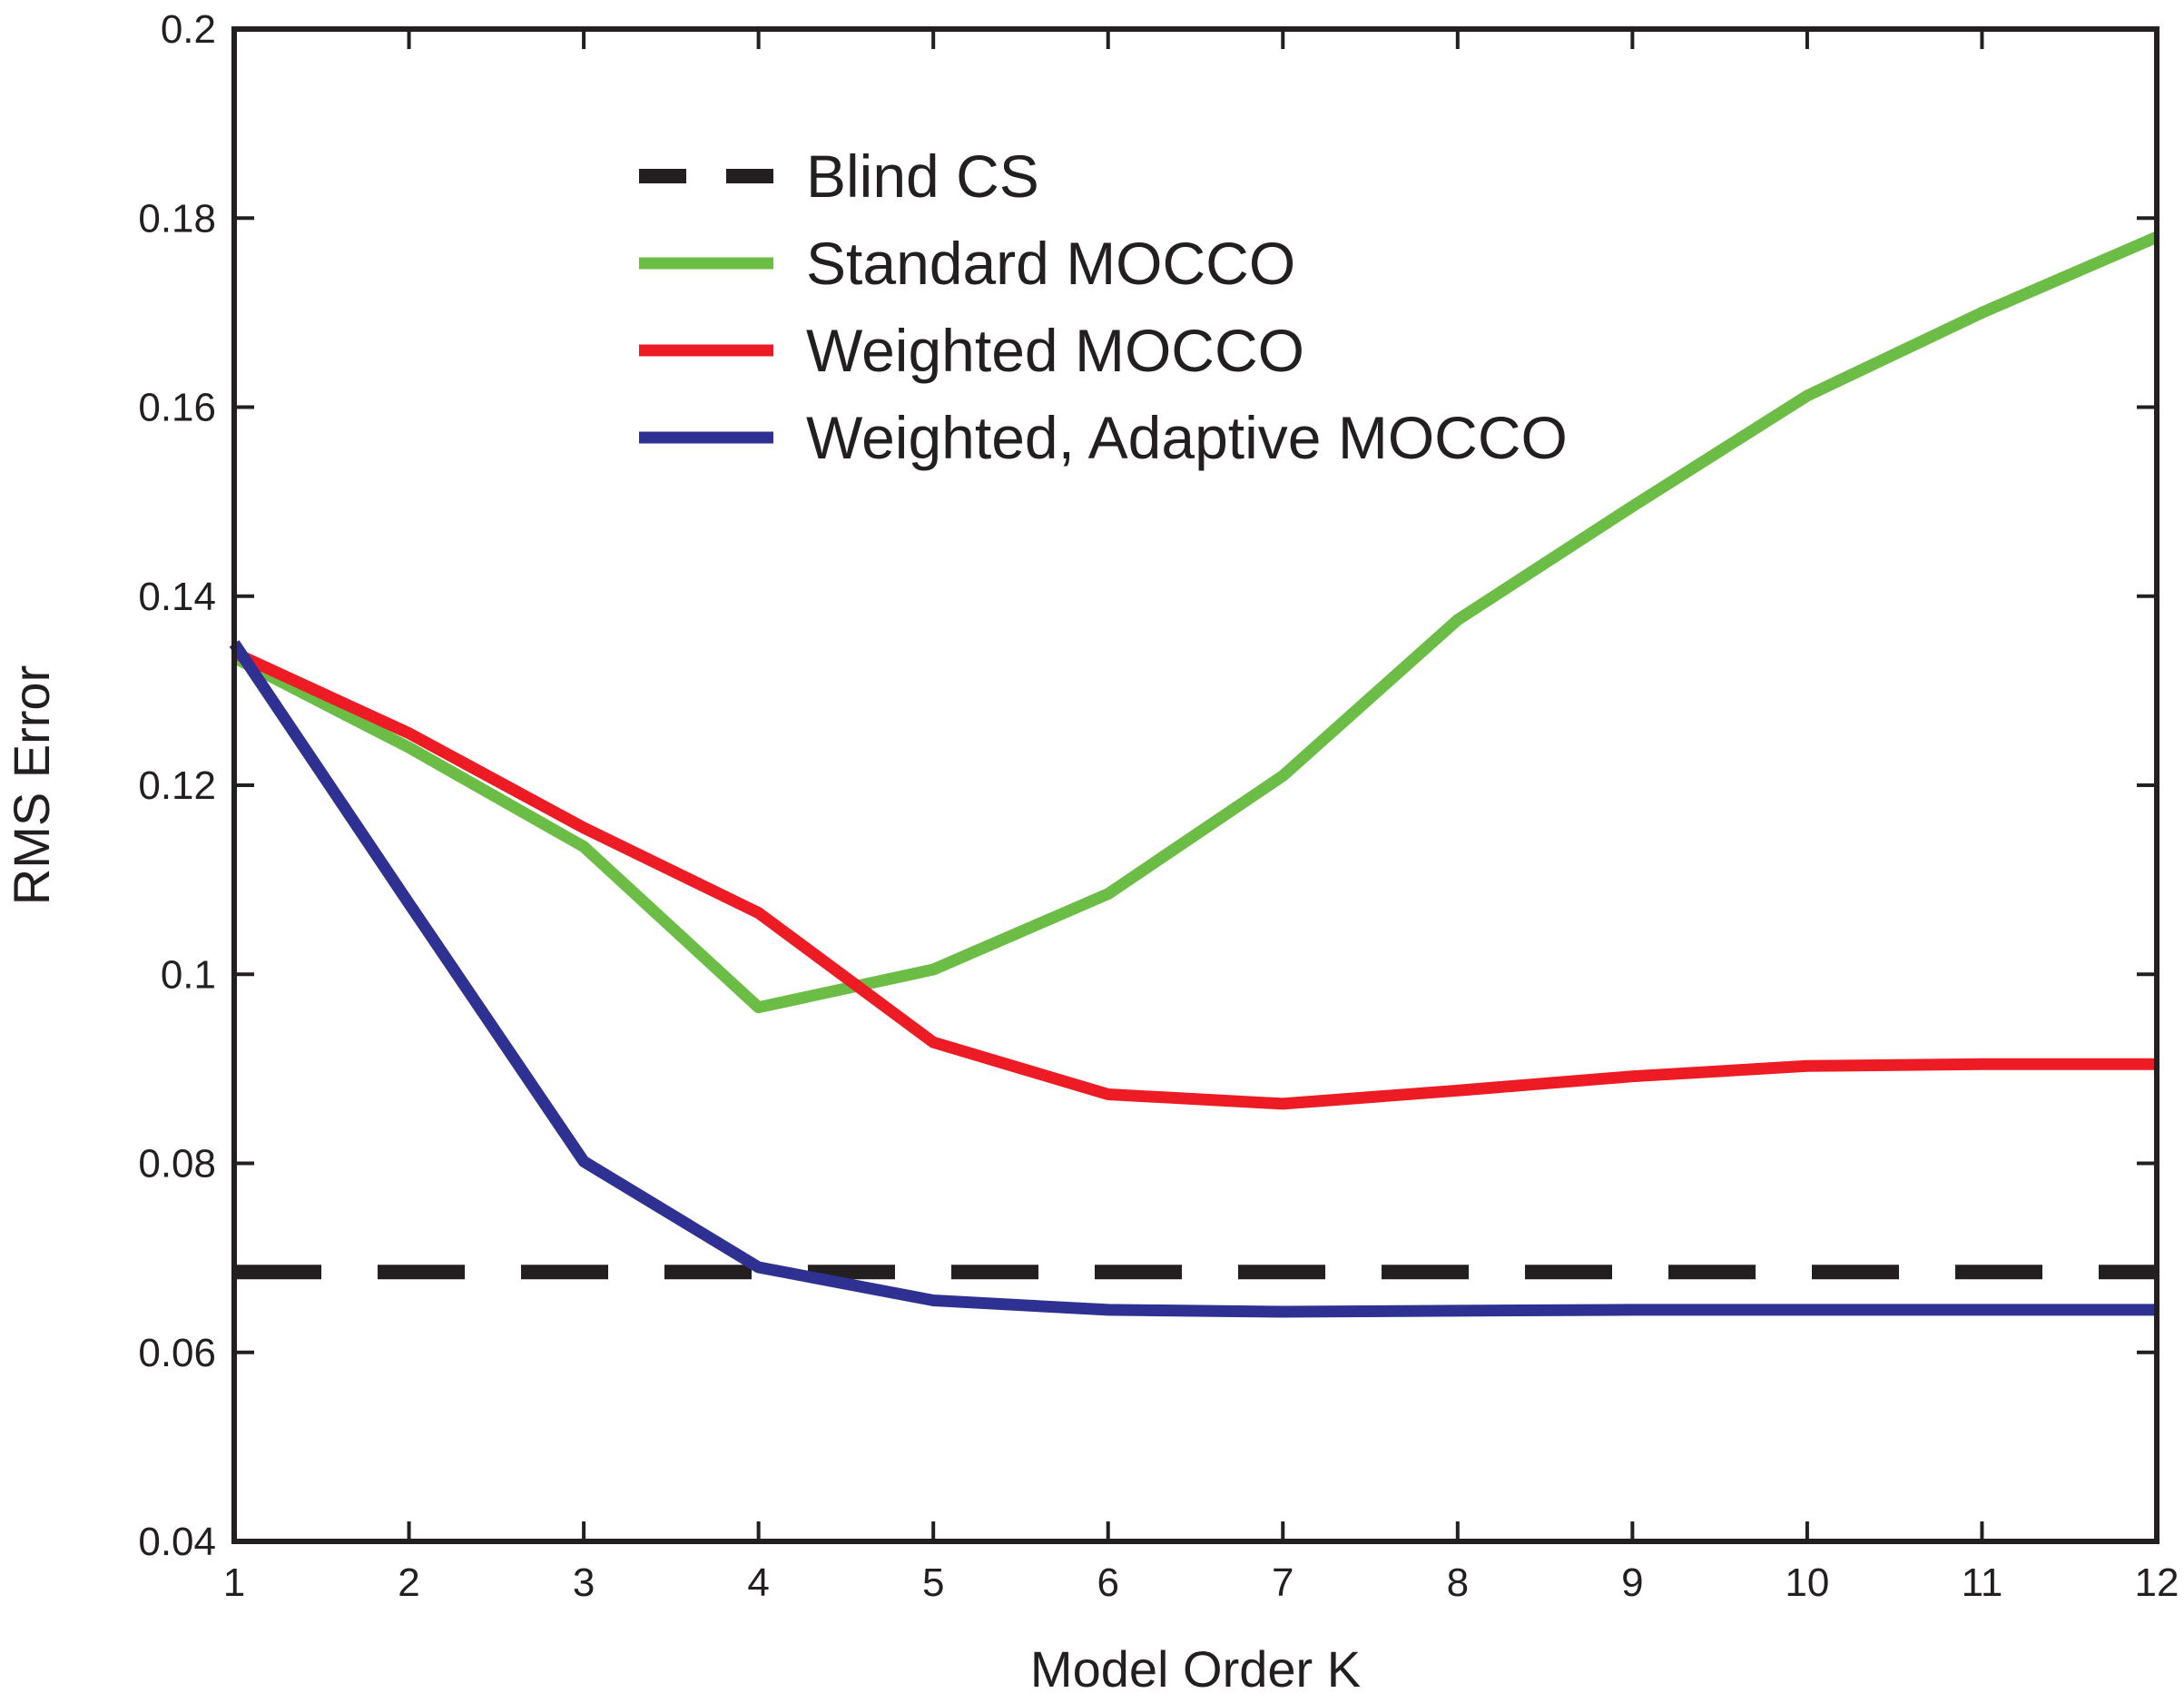 The width and height of the screenshot is (2184, 1703). I want to click on x-tick-label: 6, so click(1107, 1582).